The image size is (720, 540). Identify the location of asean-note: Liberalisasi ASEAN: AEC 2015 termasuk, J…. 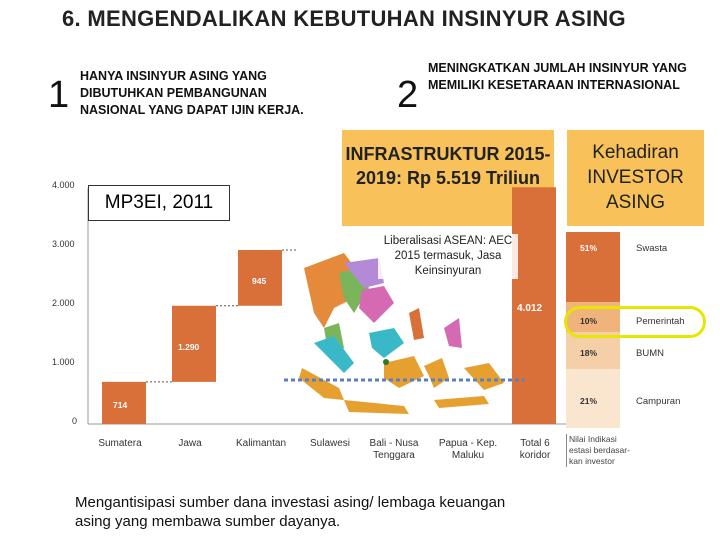
(448, 256).